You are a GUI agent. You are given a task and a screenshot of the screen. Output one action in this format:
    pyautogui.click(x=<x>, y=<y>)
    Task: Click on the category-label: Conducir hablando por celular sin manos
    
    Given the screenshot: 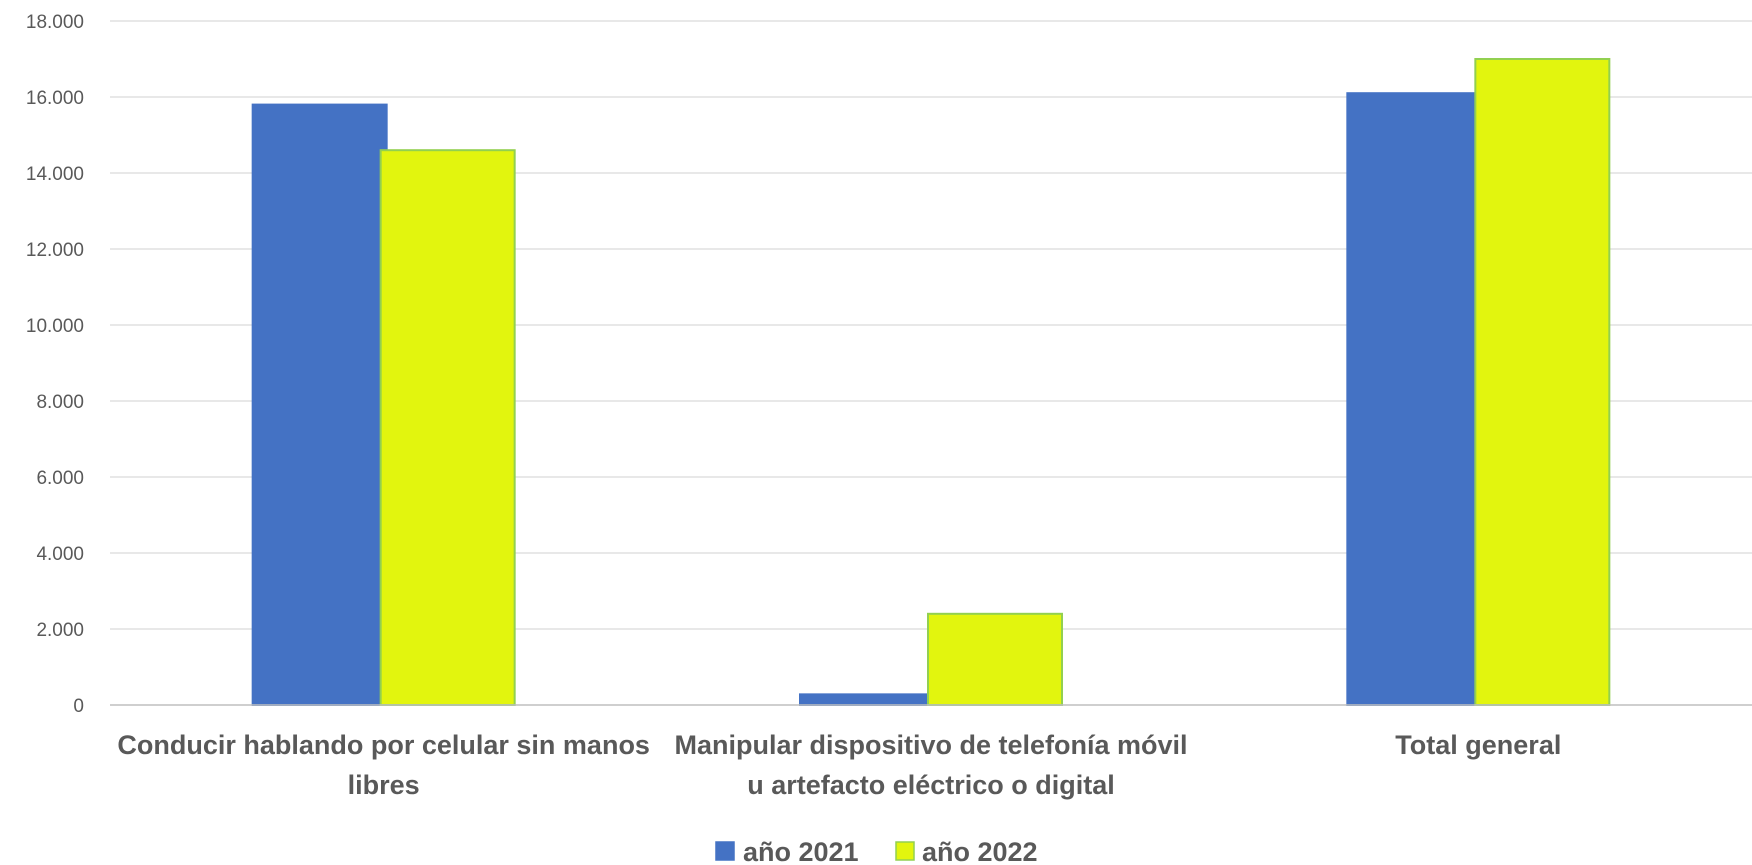 What is the action you would take?
    pyautogui.click(x=383, y=745)
    